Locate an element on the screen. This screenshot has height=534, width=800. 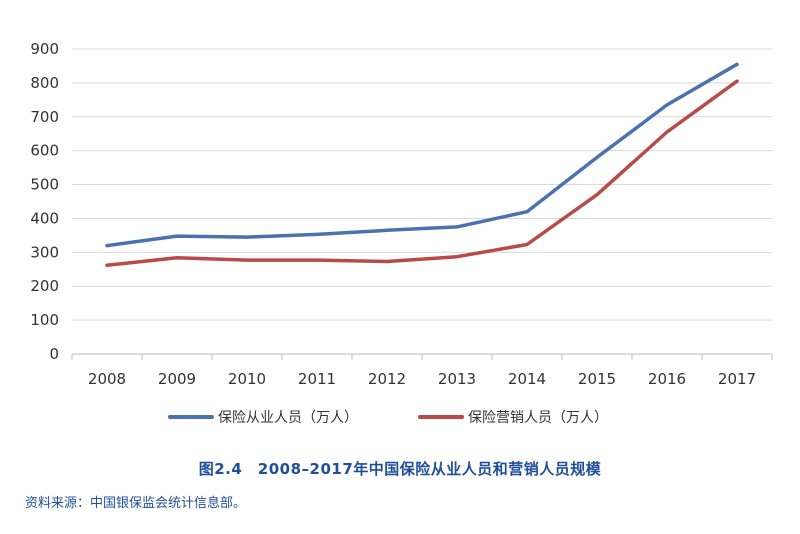
legend-swatch-agents is located at coordinates (441, 417).